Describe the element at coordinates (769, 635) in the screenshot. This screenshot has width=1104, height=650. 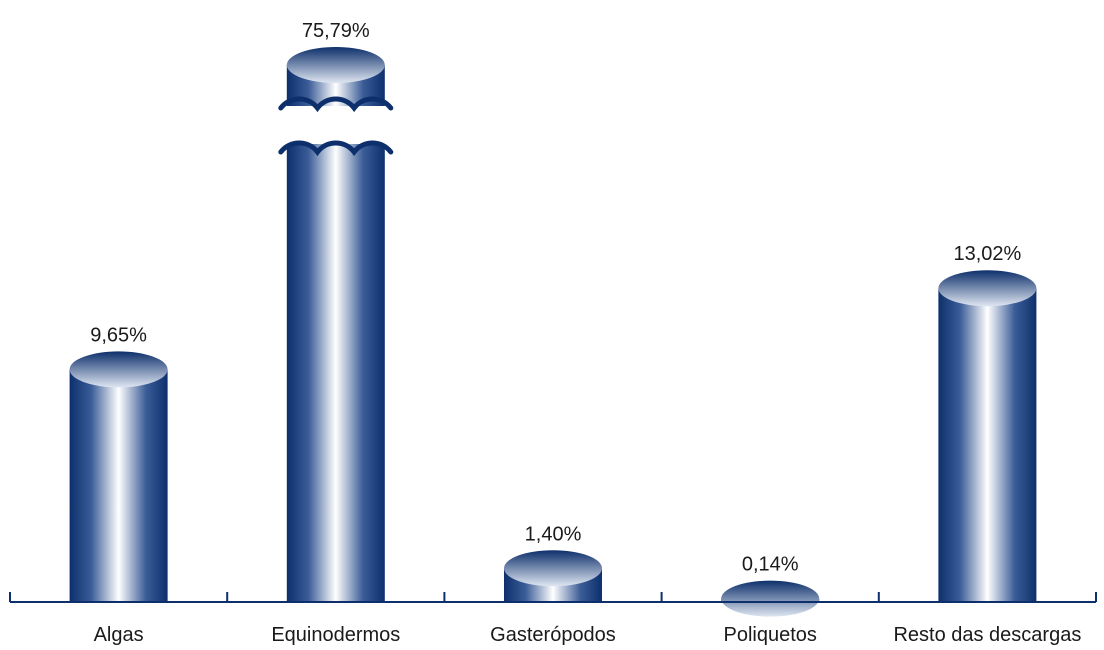
I see `x-tick-label: Poliquetos` at that location.